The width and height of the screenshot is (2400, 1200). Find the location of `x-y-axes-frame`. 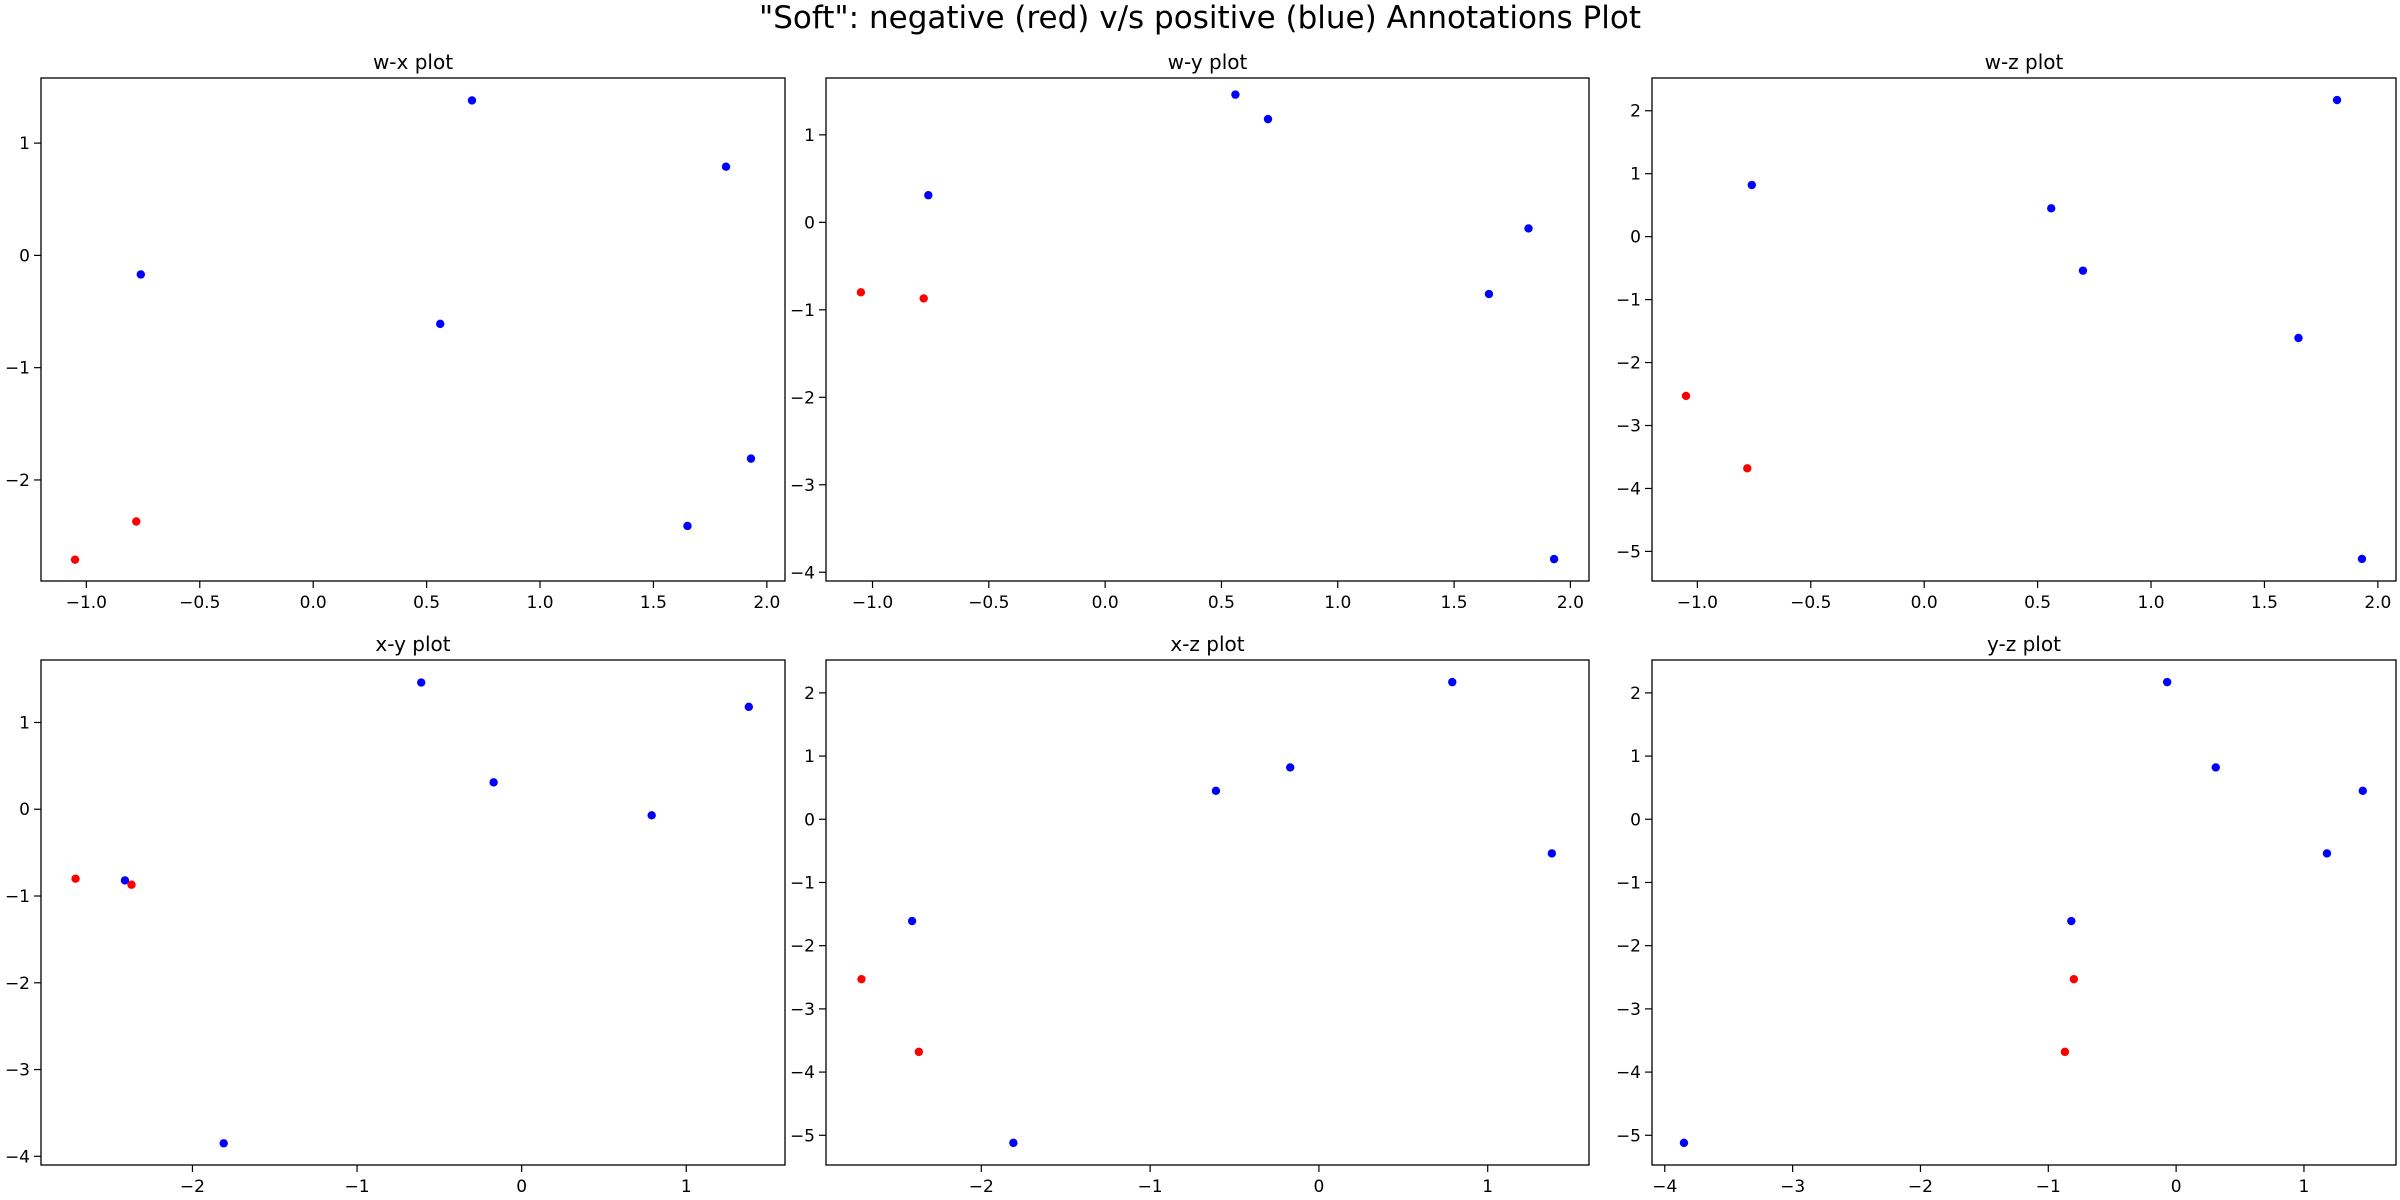

x-y-axes-frame is located at coordinates (413, 912).